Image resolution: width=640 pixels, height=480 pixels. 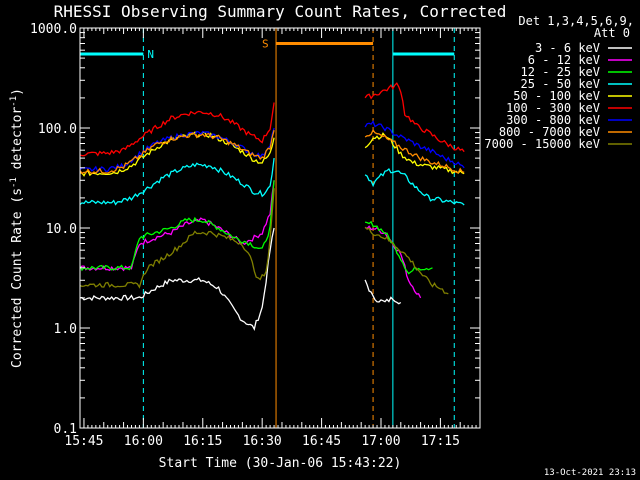 I want to click on y-axis-label-mid: detector, so click(x=17, y=142).